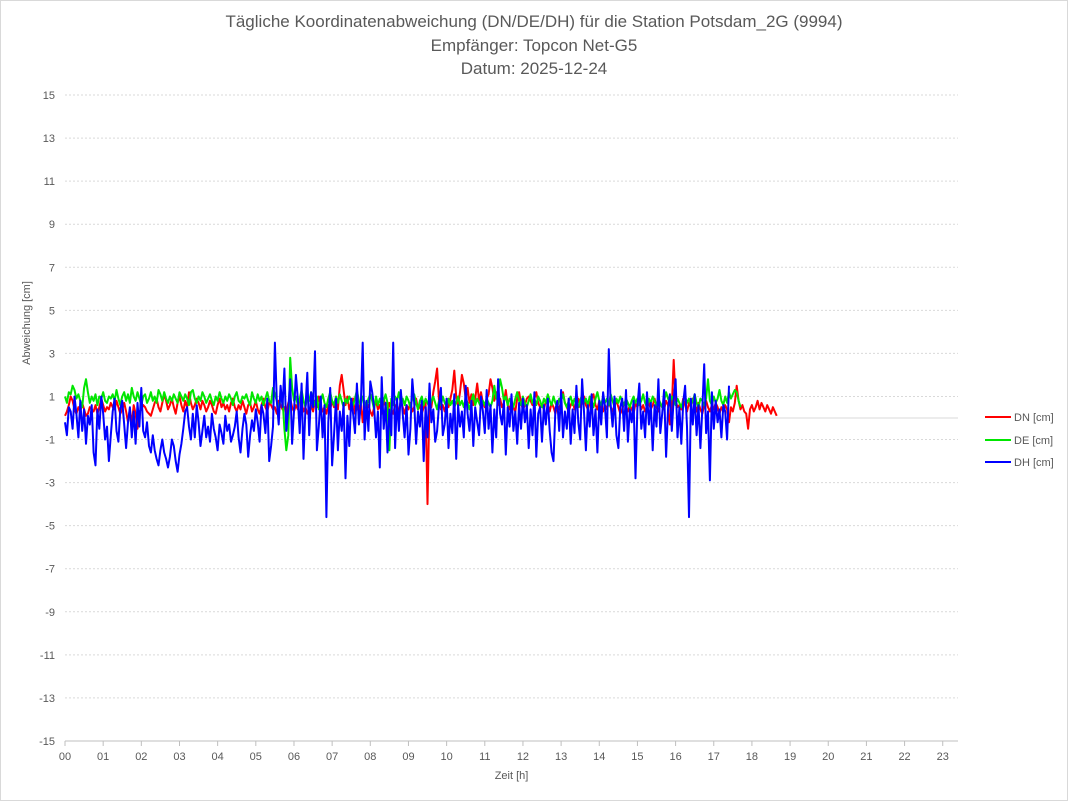  I want to click on y-tick-label: -7, so click(50, 570).